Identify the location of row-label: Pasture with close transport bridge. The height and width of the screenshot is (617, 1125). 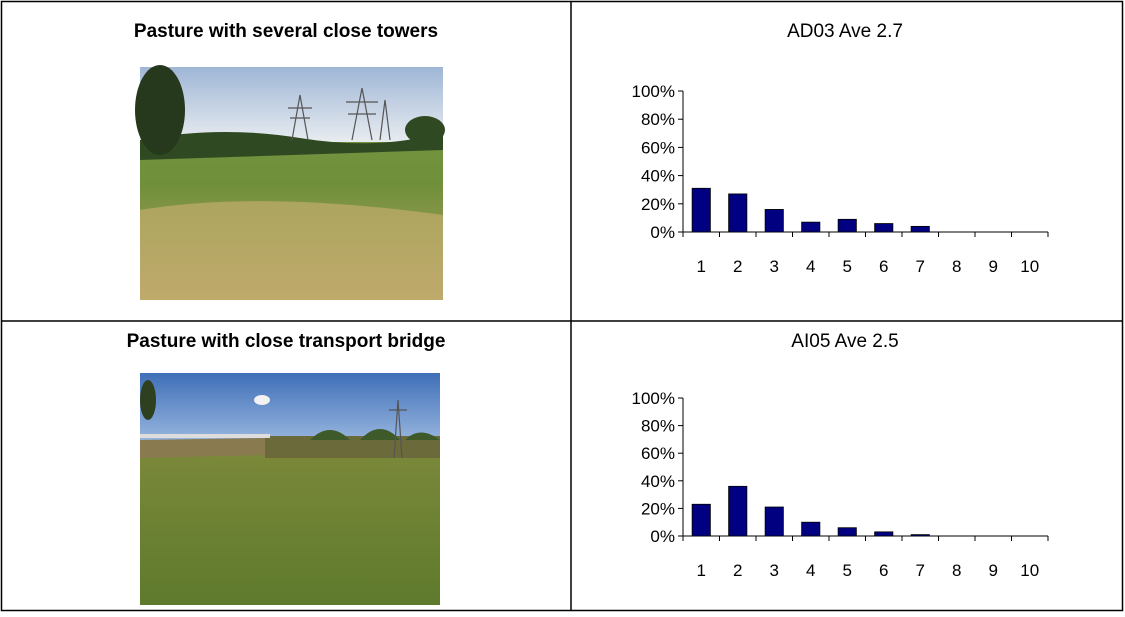
(286, 341).